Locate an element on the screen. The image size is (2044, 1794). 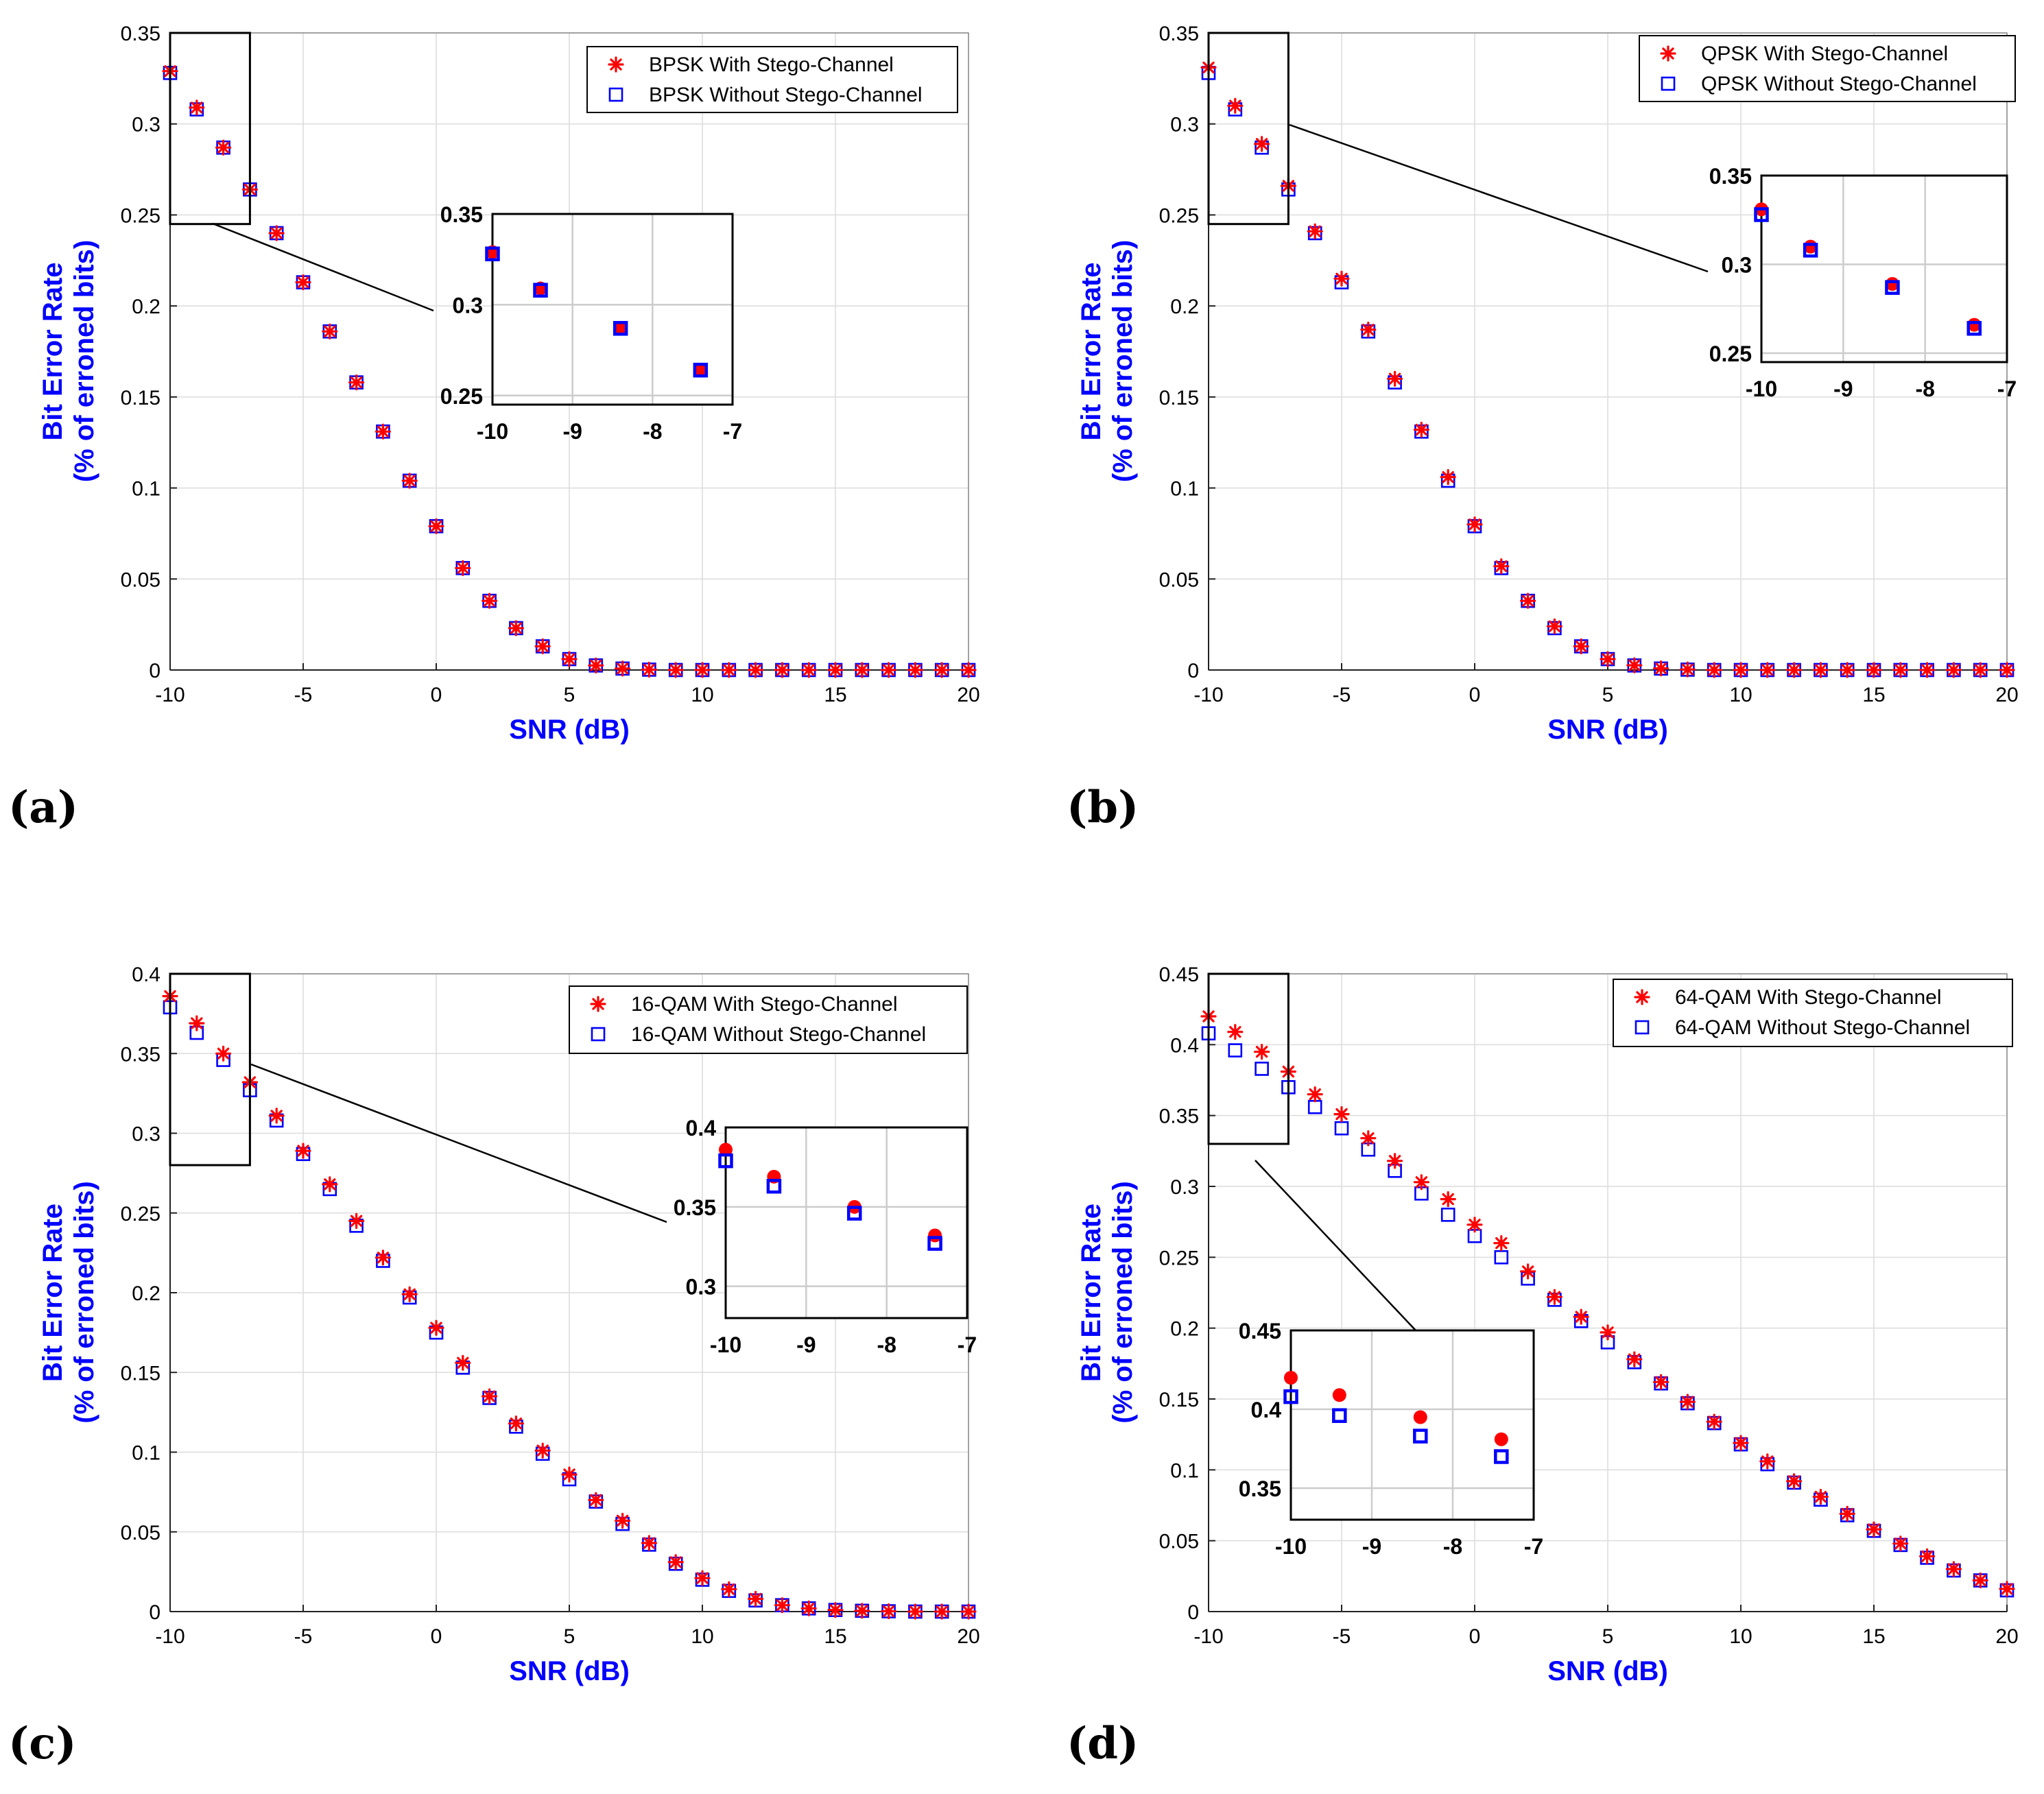
legend-label-without-stego: QPSK Without Stego-Channel is located at coordinates (1839, 84).